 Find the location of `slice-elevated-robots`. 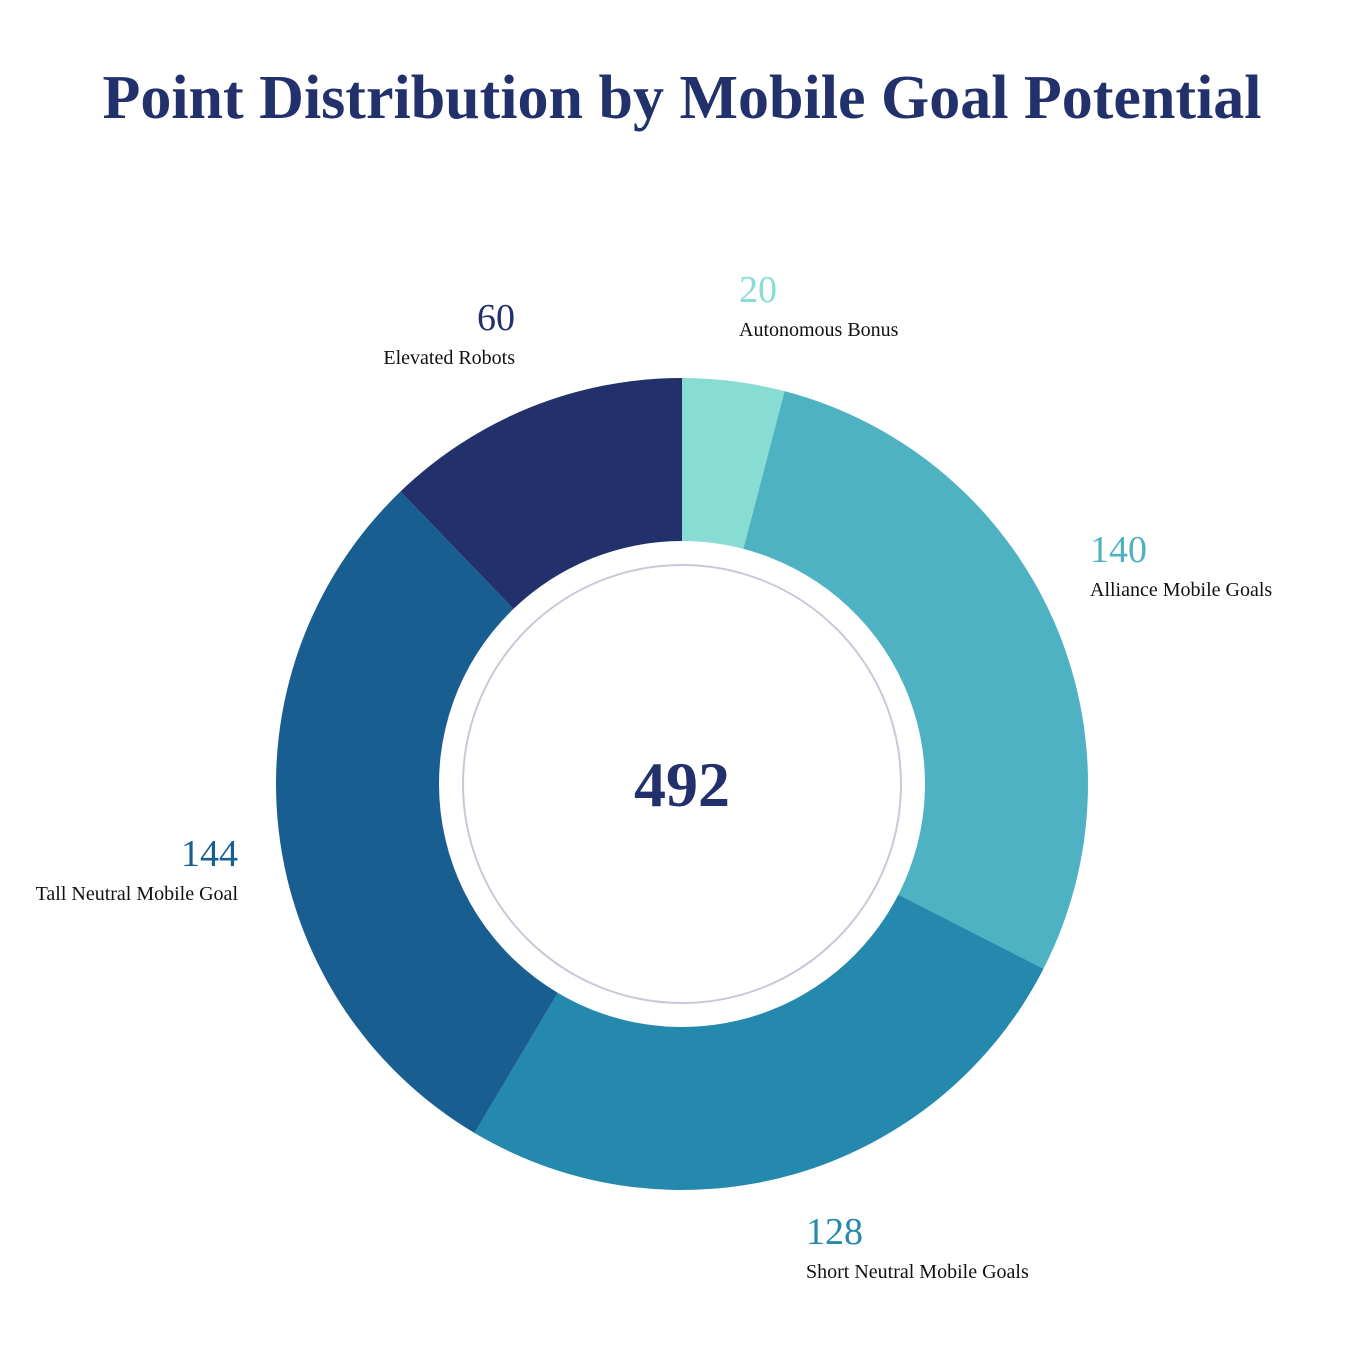

slice-elevated-robots is located at coordinates (541, 493).